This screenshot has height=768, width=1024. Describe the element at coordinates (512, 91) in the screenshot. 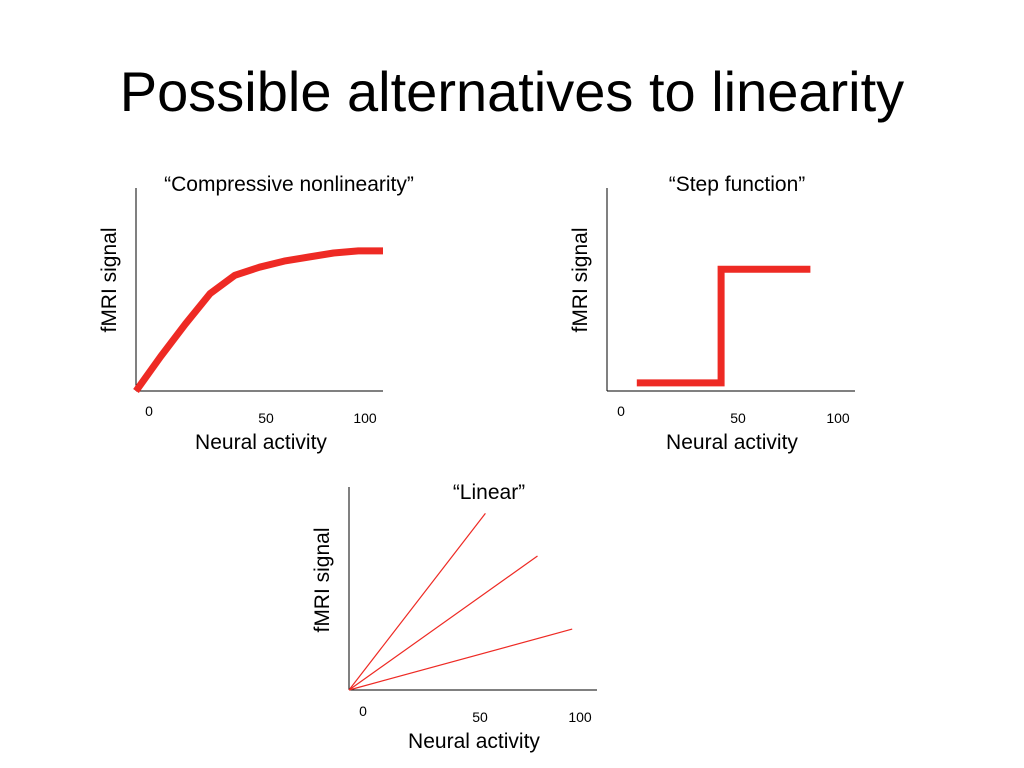

I see `slide-title: Possible alternatives to linearity` at that location.